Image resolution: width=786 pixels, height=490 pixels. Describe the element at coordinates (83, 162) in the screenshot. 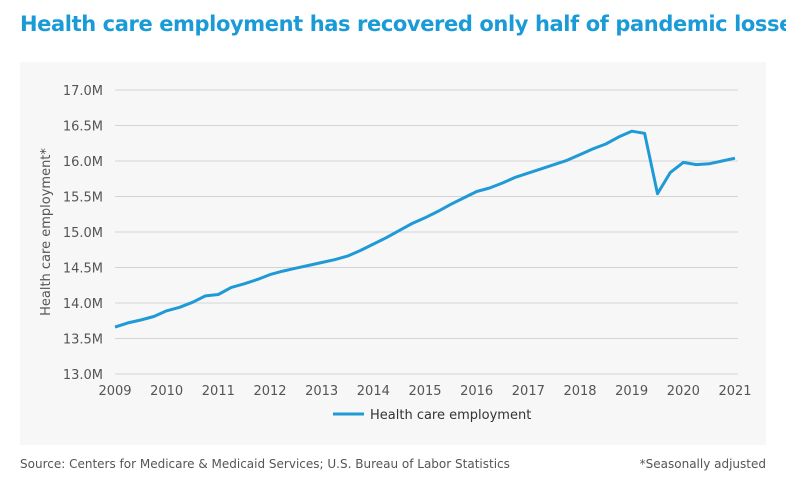

I see `y-tick-label: 16.0M` at that location.